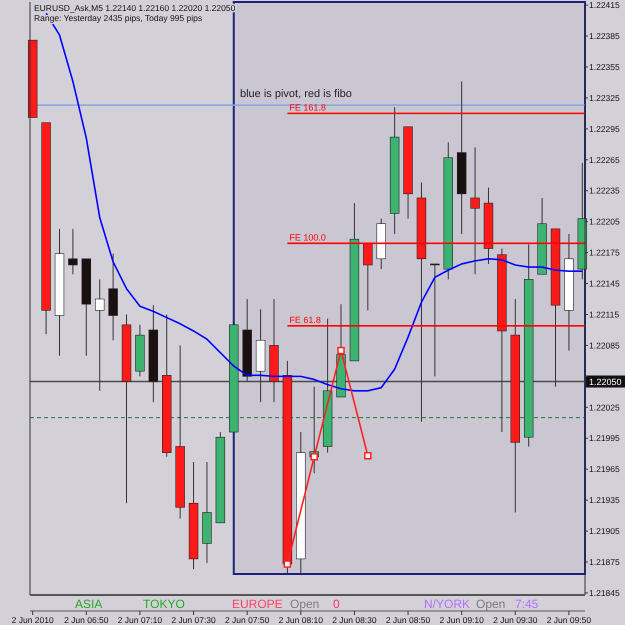 Image resolution: width=625 pixels, height=625 pixels. I want to click on y-tick-label: 1.22265, so click(604, 159).